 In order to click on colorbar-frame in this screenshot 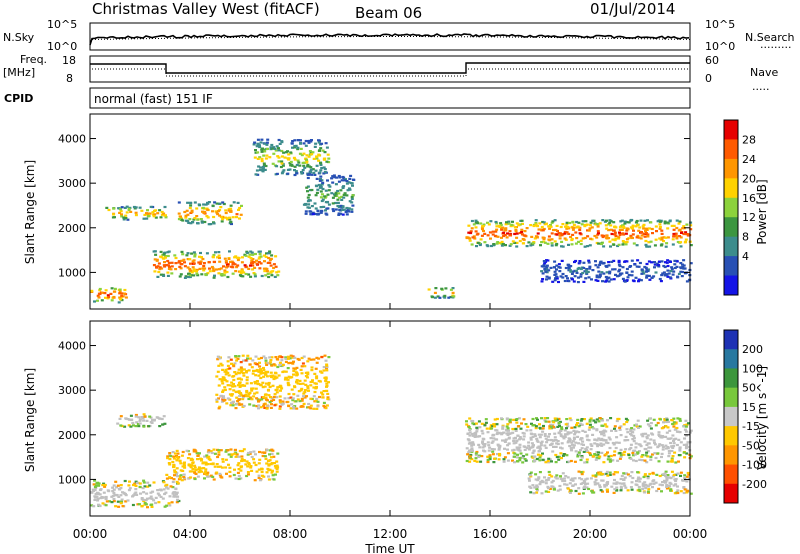, I will do `click(731, 207)`.